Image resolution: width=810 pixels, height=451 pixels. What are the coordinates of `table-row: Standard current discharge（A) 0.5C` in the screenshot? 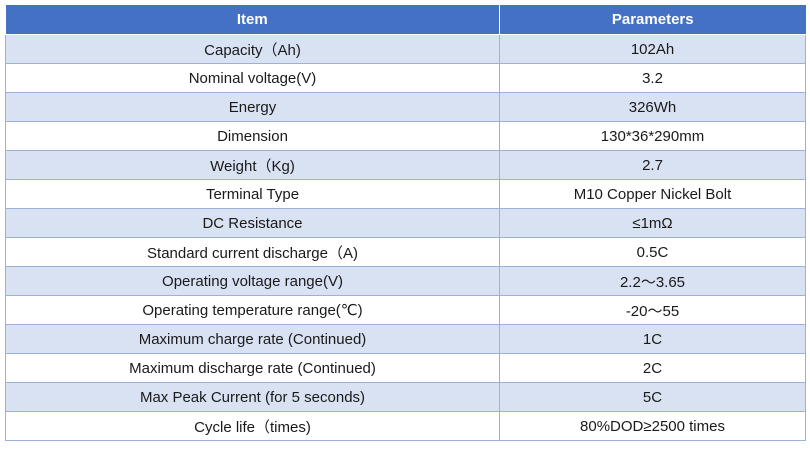 It's located at (405, 252).